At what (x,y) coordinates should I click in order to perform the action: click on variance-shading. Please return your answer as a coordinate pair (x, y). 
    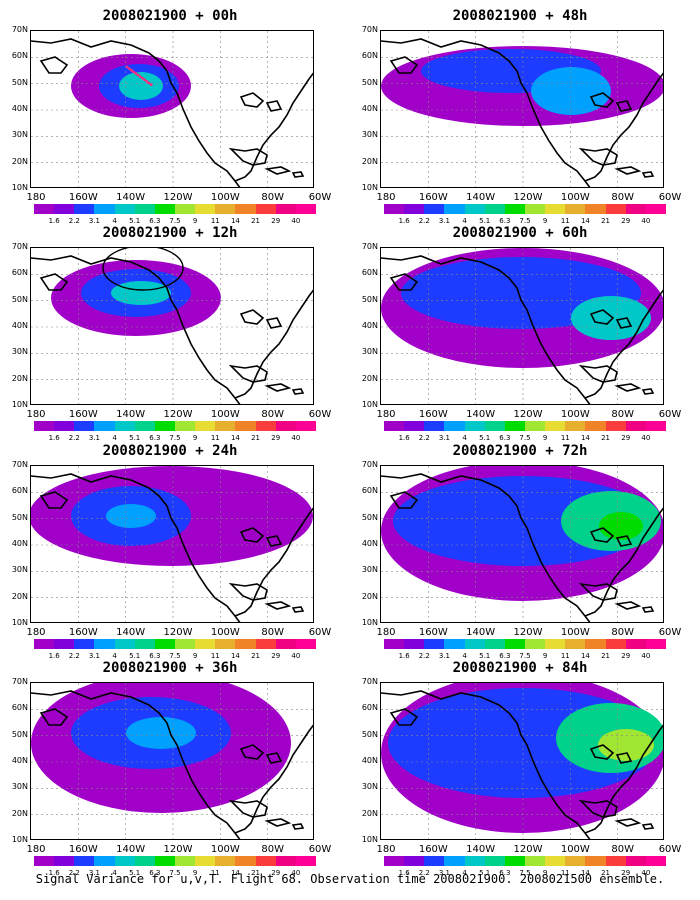
    Looking at the image, I should click on (571, 91).